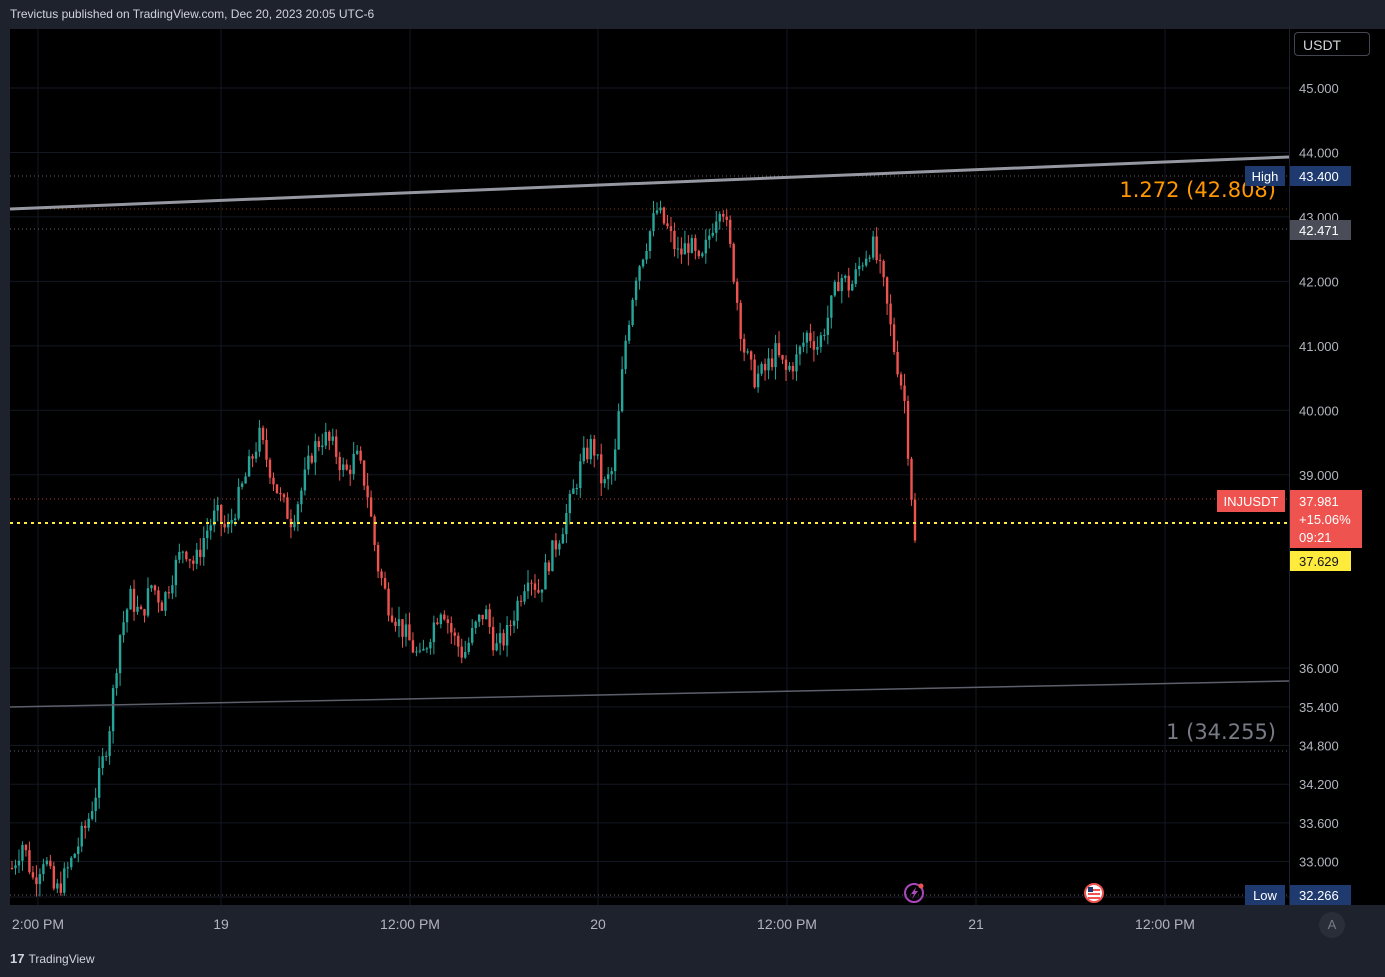 Image resolution: width=1385 pixels, height=977 pixels. Describe the element at coordinates (1332, 44) in the screenshot. I see `currency-button: USDT` at that location.